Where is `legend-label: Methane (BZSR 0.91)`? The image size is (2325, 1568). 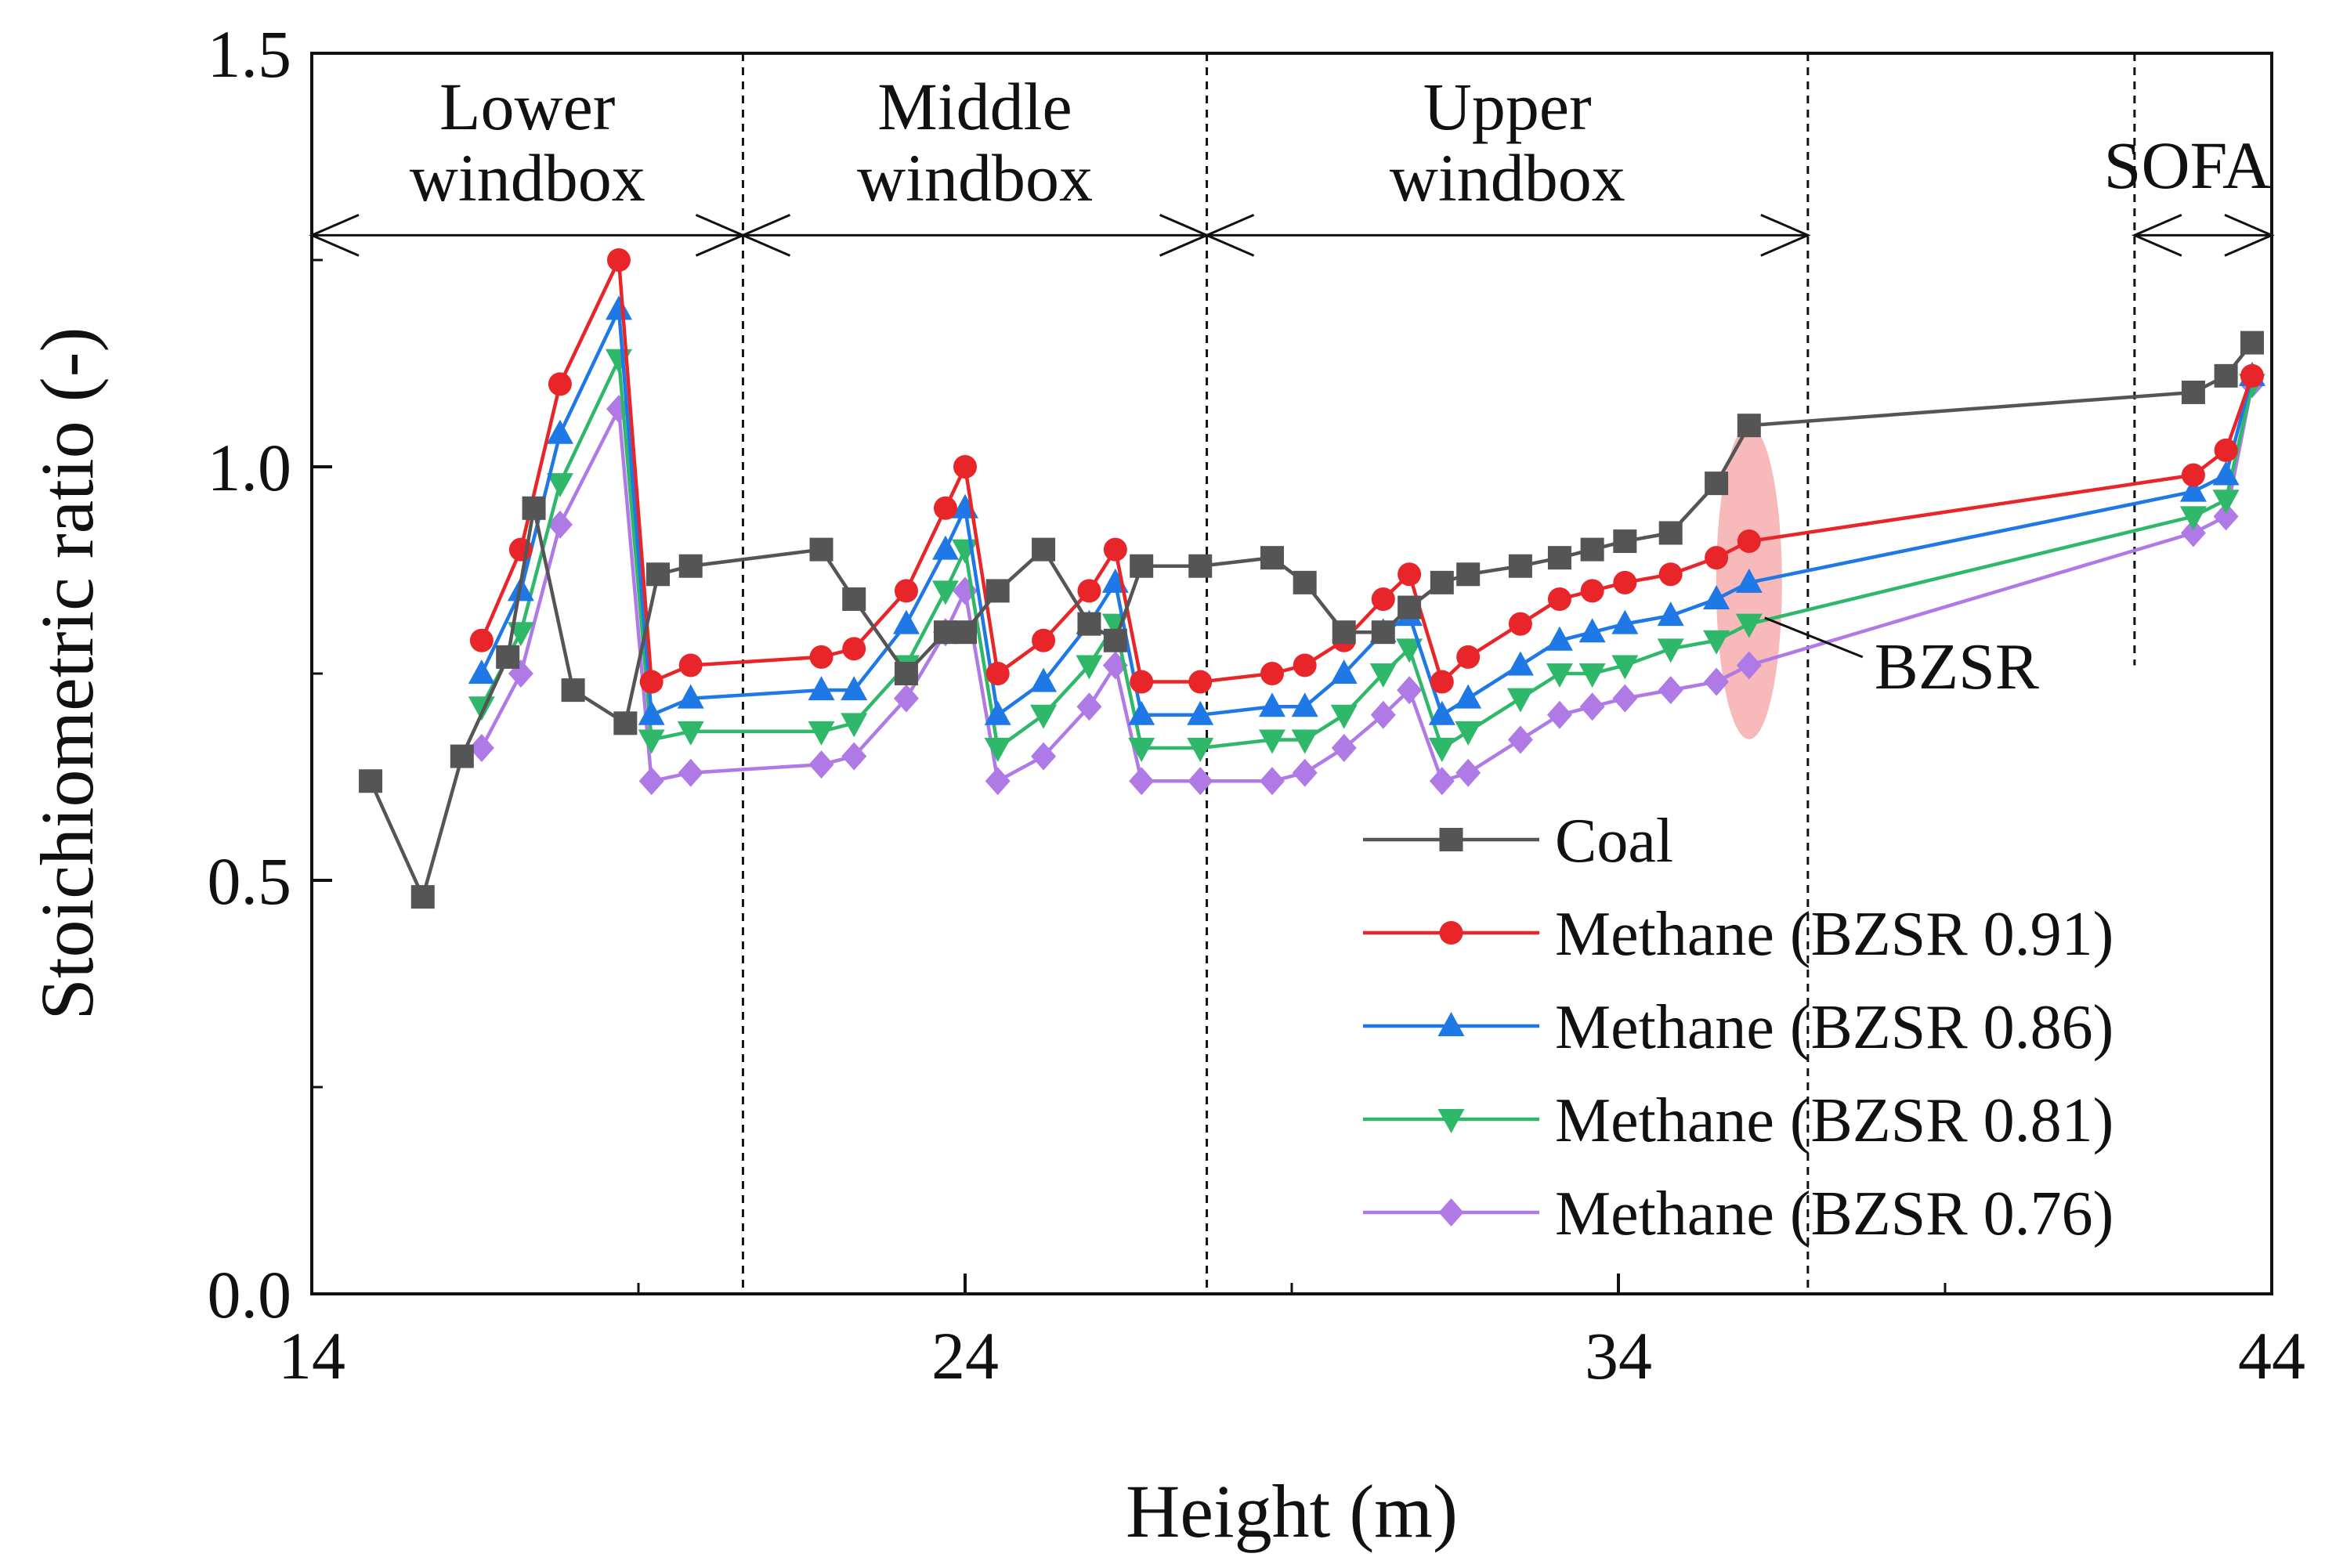 legend-label: Methane (BZSR 0.91) is located at coordinates (1834, 934).